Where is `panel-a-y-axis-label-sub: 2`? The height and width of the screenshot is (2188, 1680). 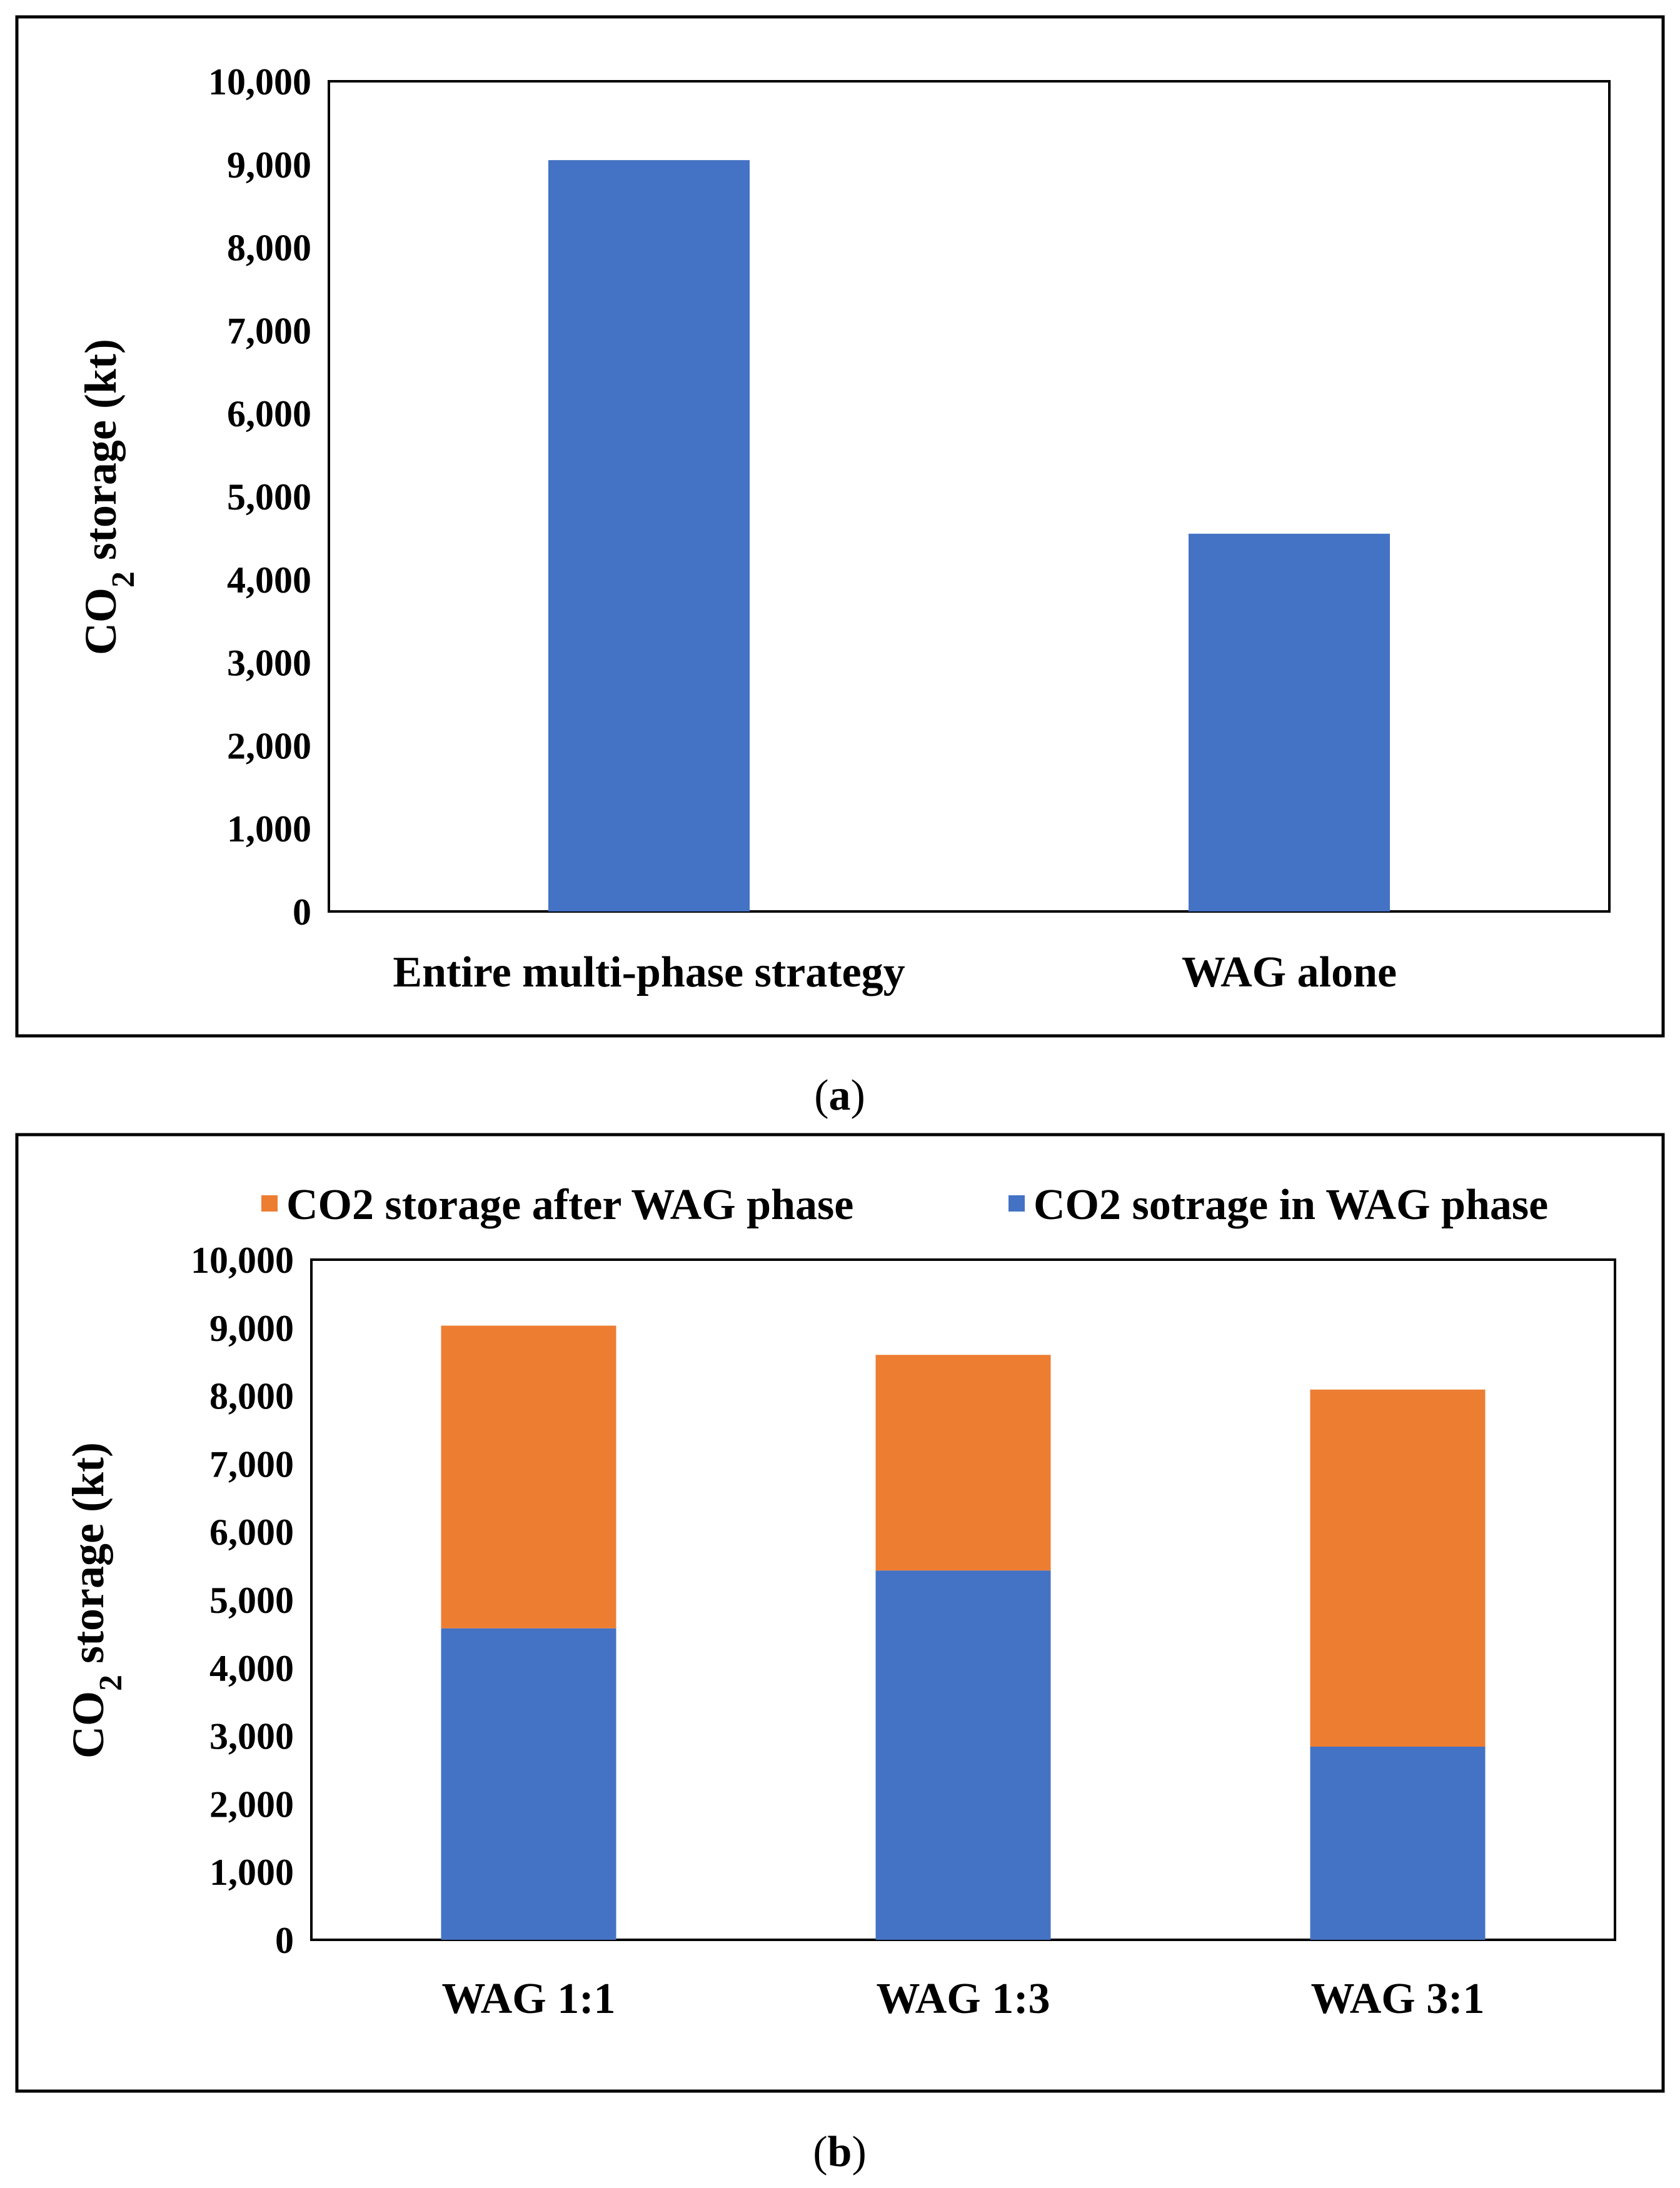 panel-a-y-axis-label-sub: 2 is located at coordinates (123, 579).